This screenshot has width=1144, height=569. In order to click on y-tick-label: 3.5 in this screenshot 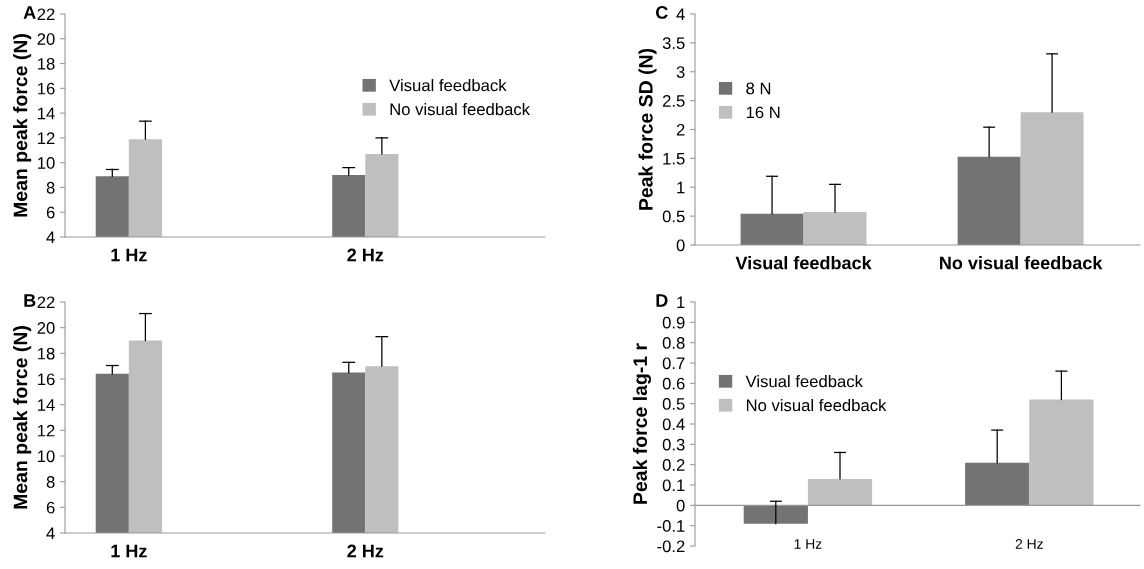, I will do `click(673, 43)`.